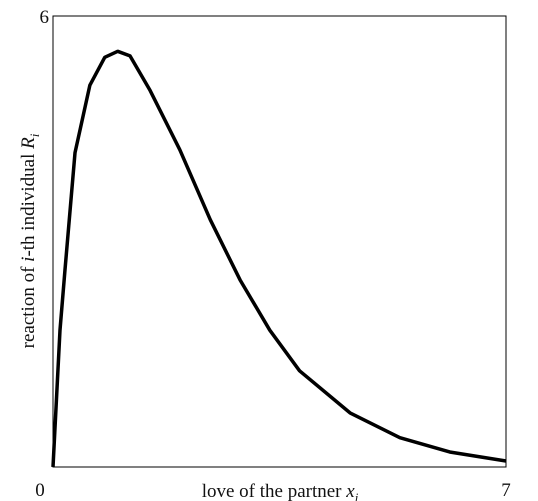 Image resolution: width=538 pixels, height=501 pixels. Describe the element at coordinates (28, 143) in the screenshot. I see `y-label-var: R` at that location.